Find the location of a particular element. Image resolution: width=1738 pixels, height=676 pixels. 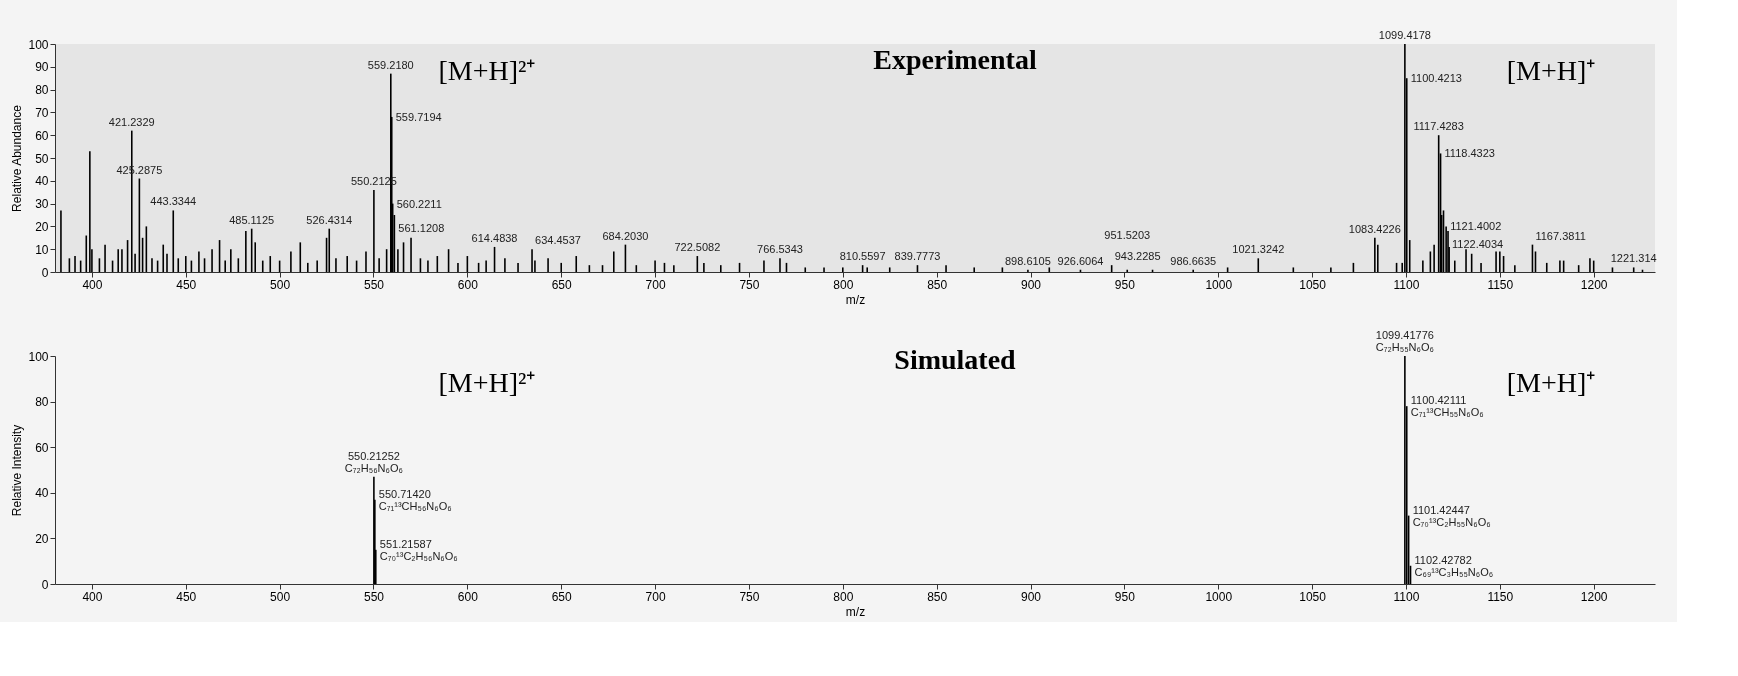

annotation: 1118.4323 is located at coordinates (1469, 153).